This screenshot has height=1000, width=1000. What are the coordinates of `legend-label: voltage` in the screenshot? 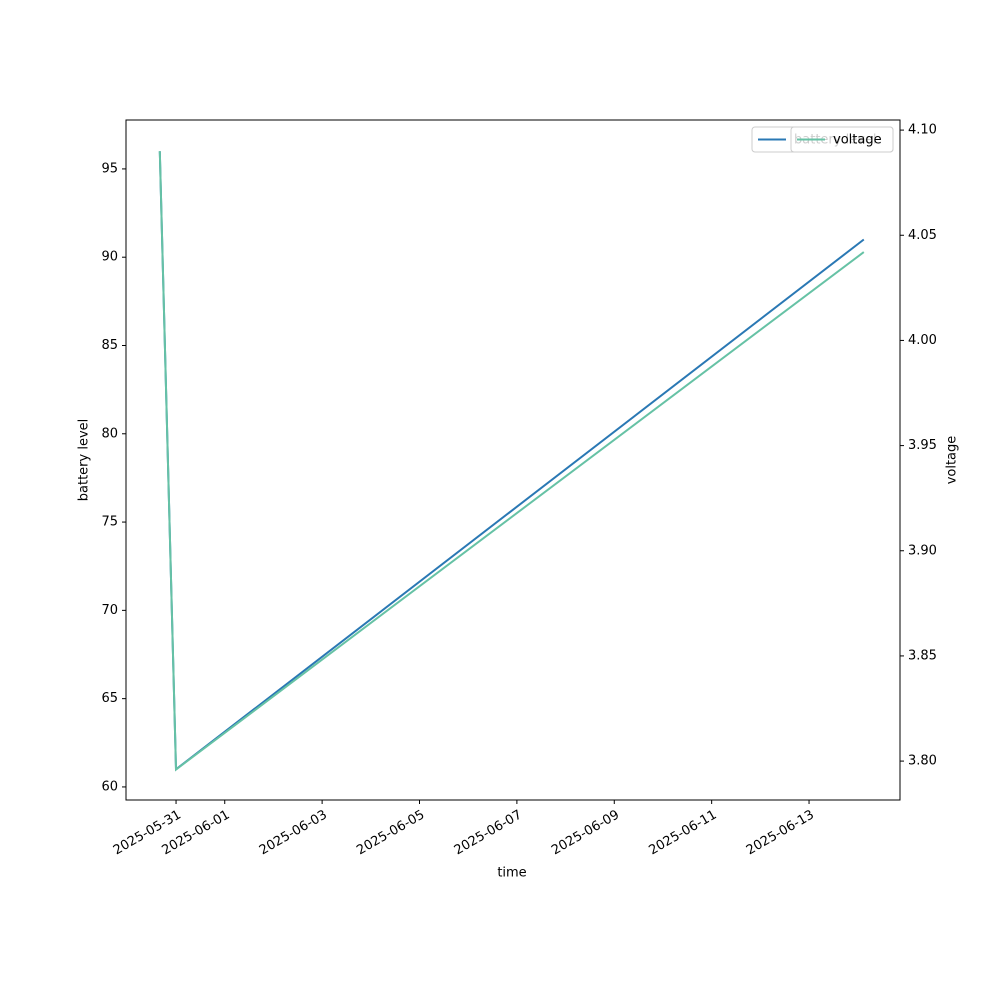 It's located at (857, 140).